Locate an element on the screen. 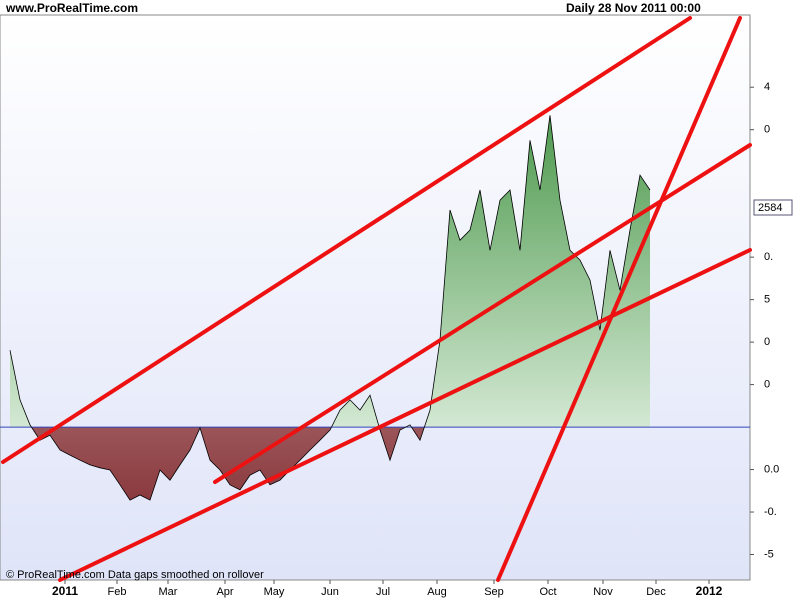  y-tick-label: 0. is located at coordinates (768, 257).